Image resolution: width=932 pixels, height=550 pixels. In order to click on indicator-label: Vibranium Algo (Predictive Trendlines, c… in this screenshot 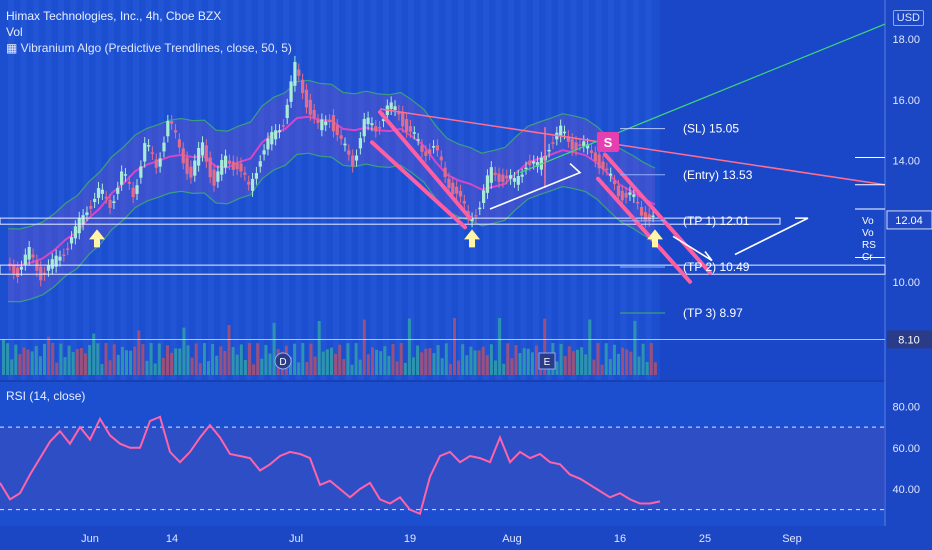, I will do `click(156, 48)`.